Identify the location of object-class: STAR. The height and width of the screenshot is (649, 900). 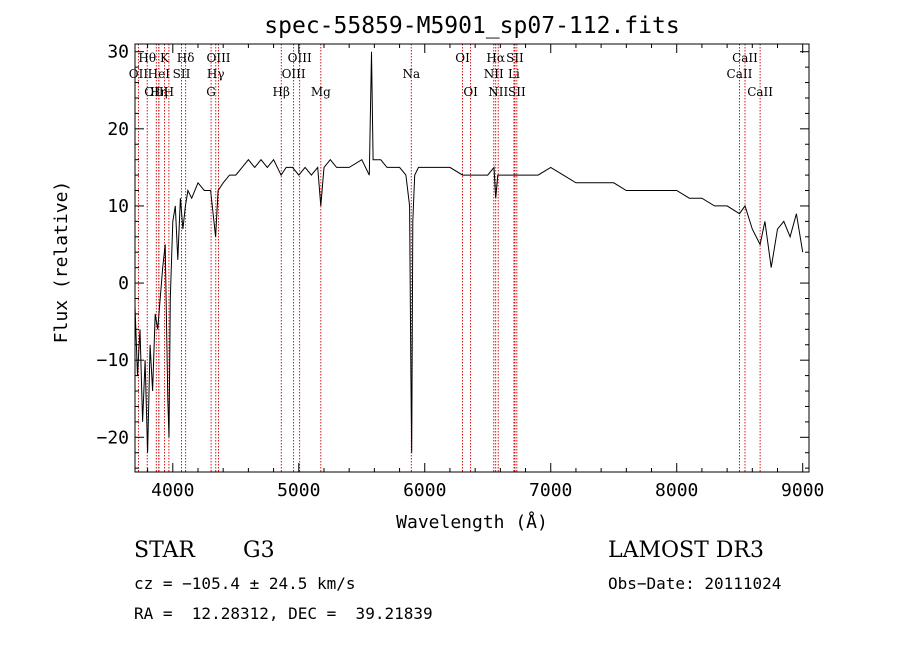
(164, 550).